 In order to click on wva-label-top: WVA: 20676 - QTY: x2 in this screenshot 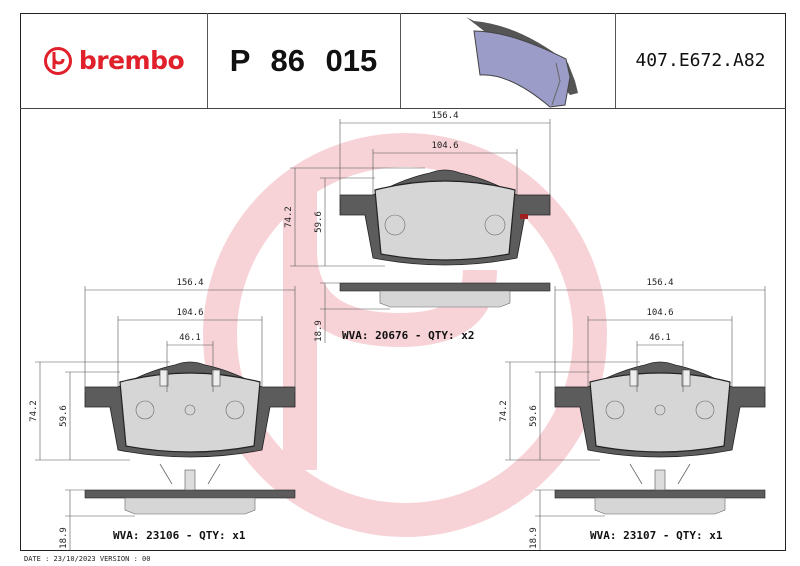, I will do `click(408, 335)`.